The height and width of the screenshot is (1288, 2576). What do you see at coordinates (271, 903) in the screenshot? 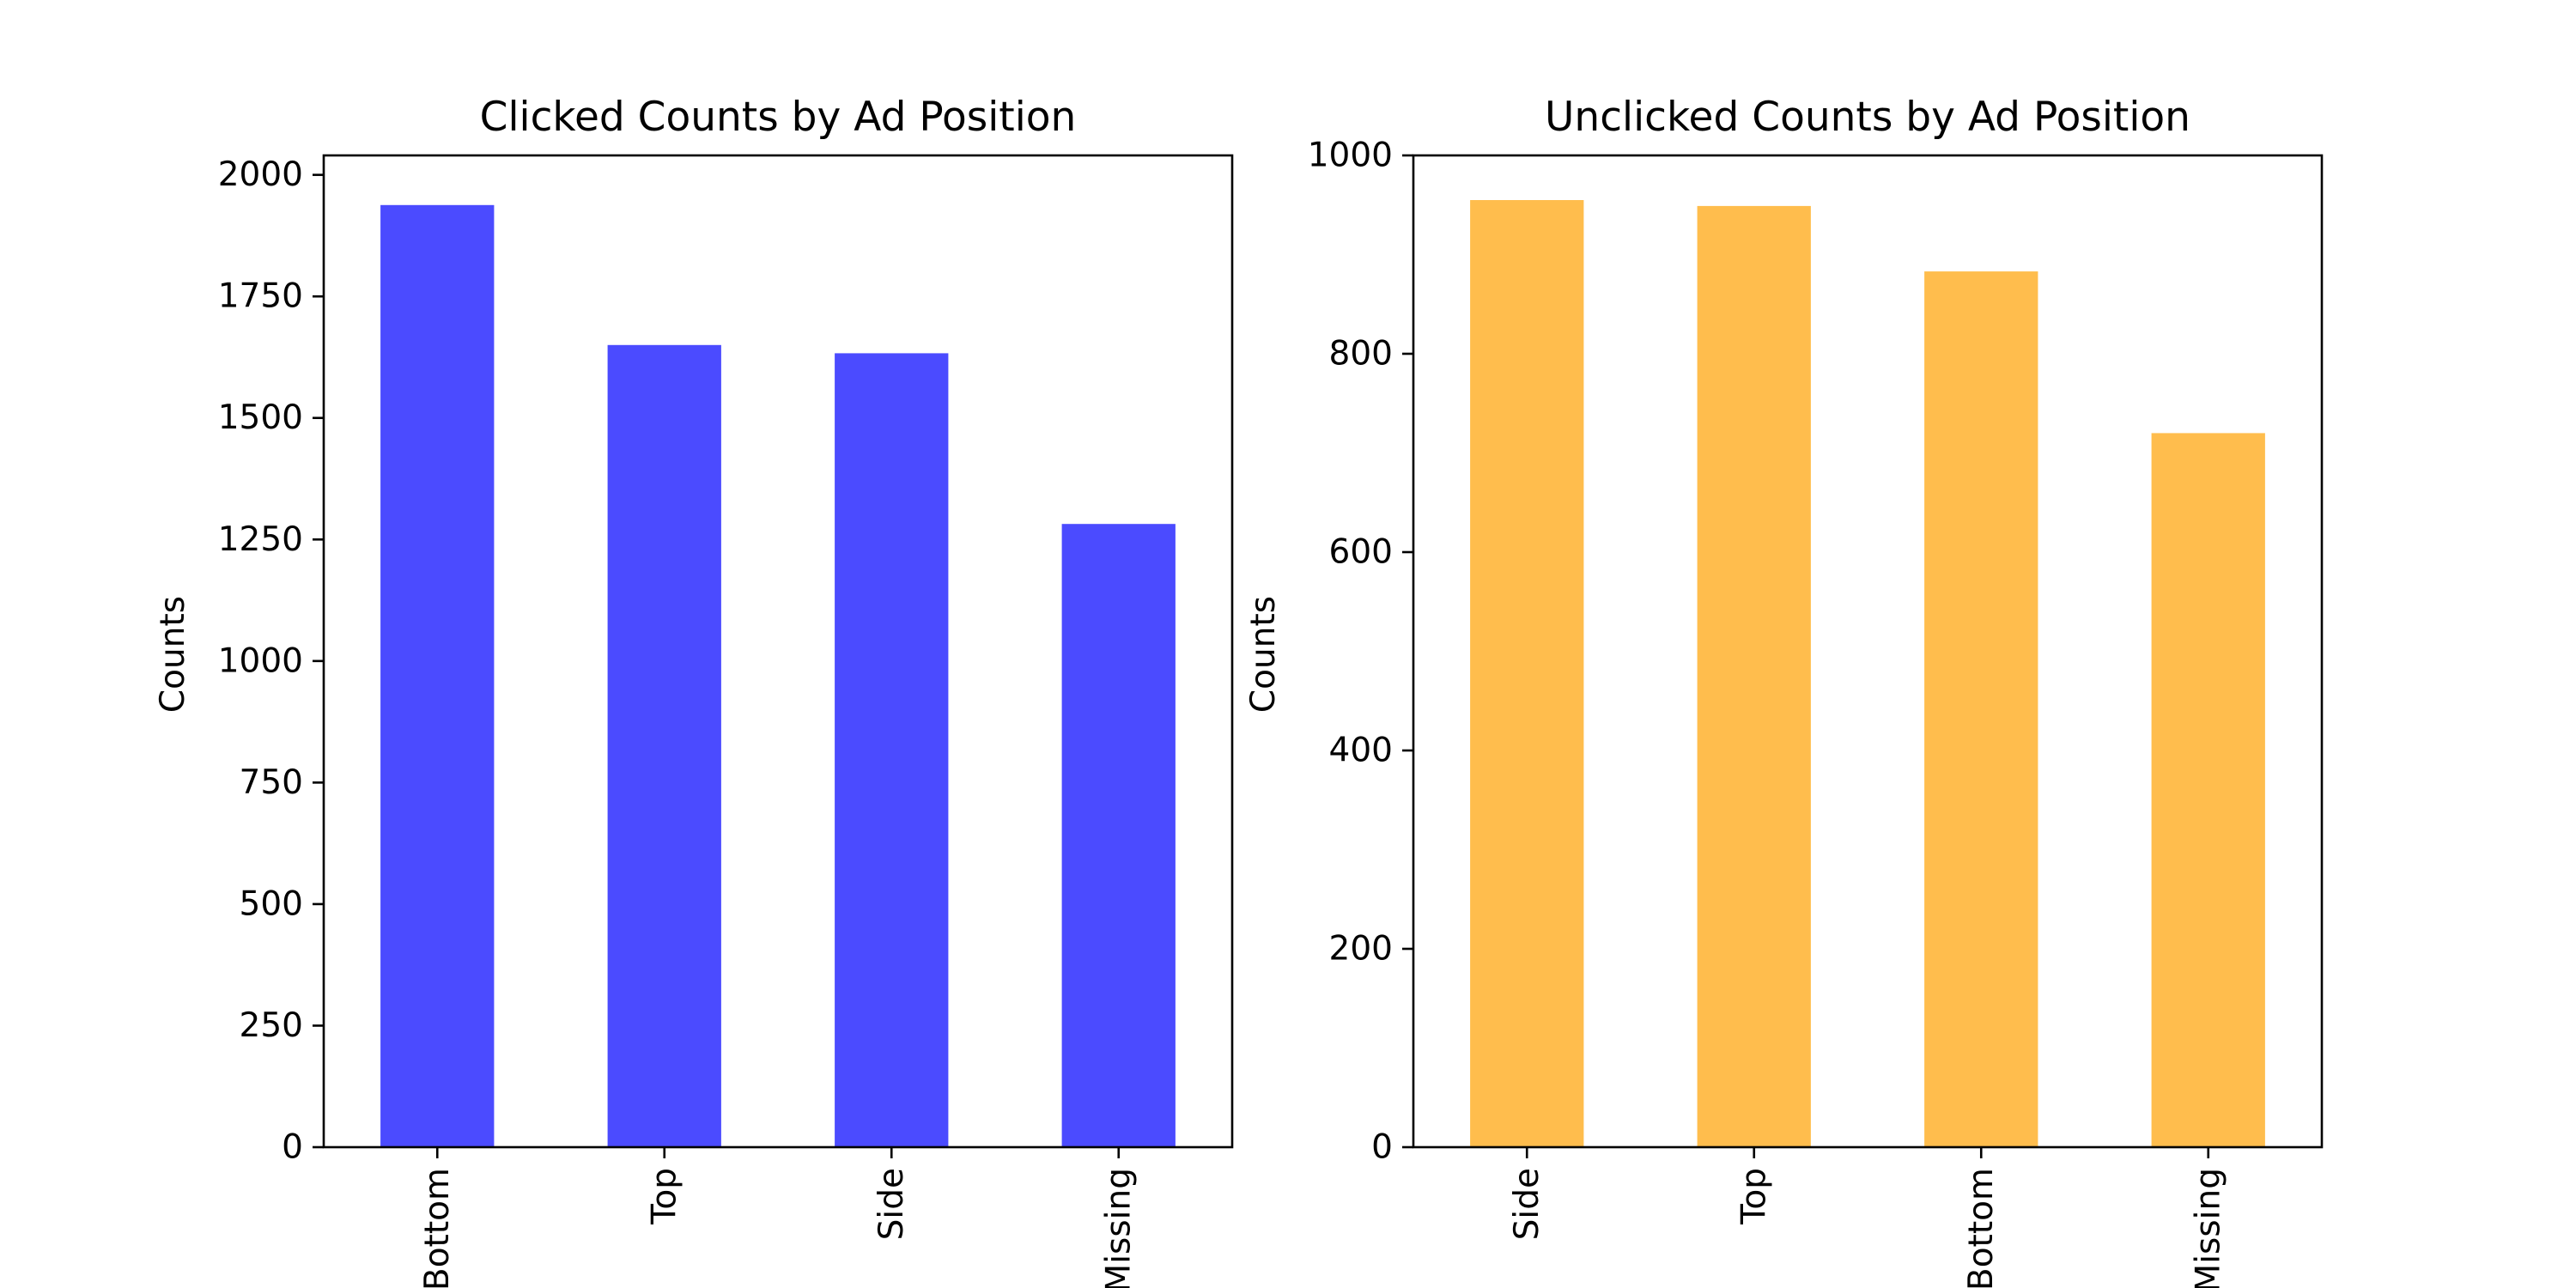
I see `y-tick-label: 500` at bounding box center [271, 903].